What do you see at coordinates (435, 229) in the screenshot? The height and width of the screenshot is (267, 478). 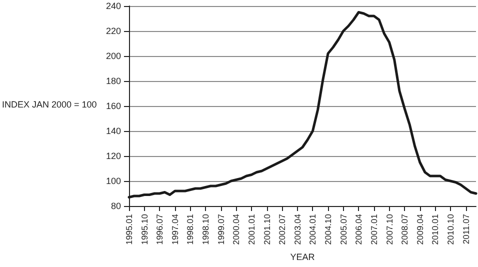 I see `x-tick-label: 2010.01` at bounding box center [435, 229].